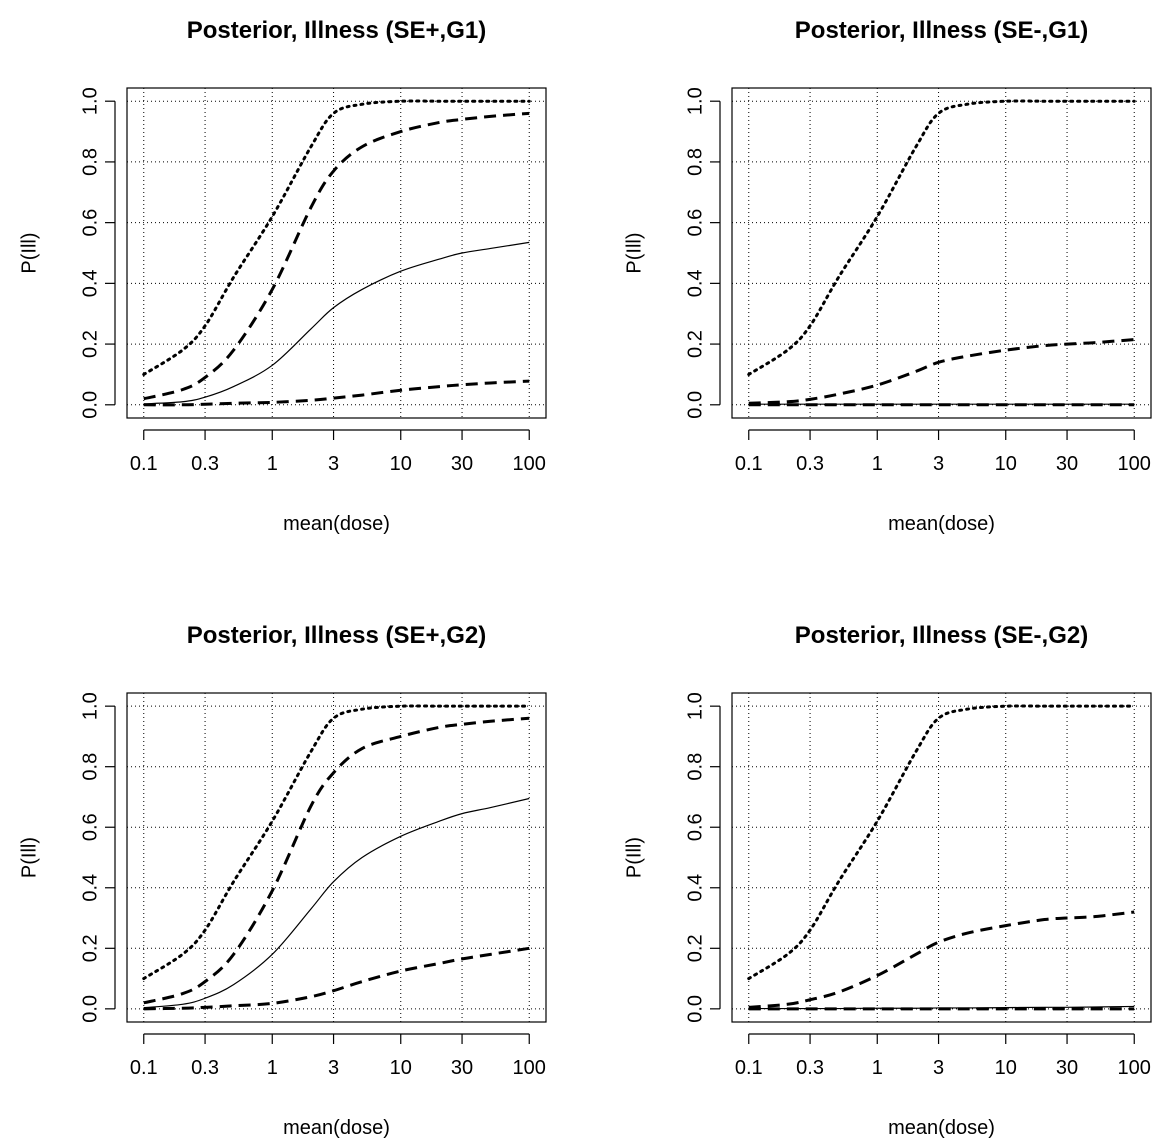 This screenshot has height=1142, width=1160. What do you see at coordinates (941, 30) in the screenshot?
I see `chart-title: Posterior, Illness (SE-,G1)` at bounding box center [941, 30].